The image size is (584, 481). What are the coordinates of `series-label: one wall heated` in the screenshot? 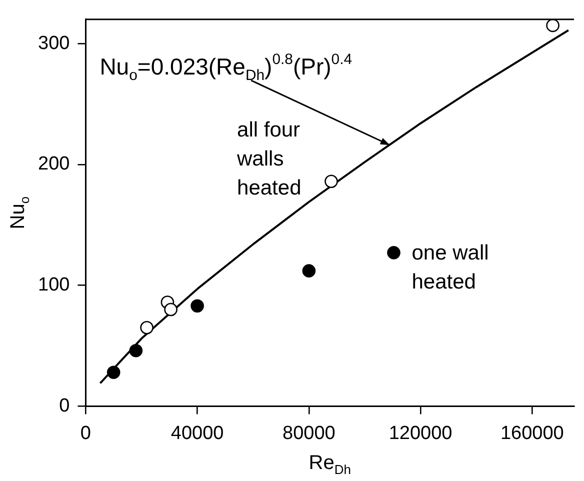 It's located at (450, 268).